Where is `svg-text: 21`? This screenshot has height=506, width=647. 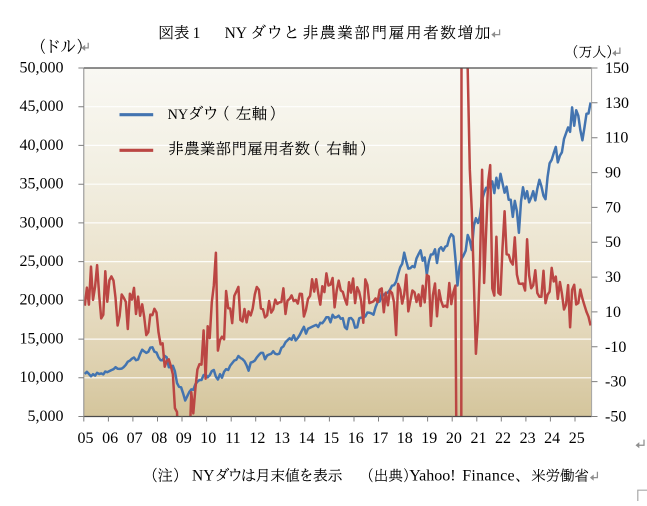 svg-text: 21 is located at coordinates (479, 438).